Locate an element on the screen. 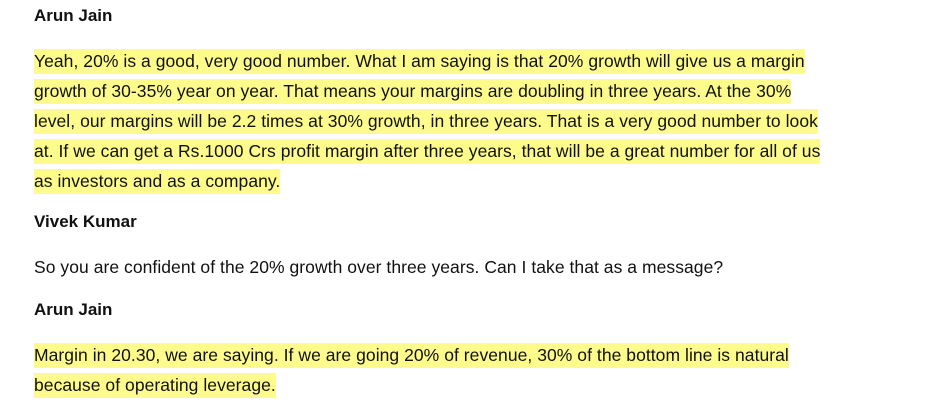 The image size is (940, 405). speaker-name: Vivek Kumar is located at coordinates (479, 222).